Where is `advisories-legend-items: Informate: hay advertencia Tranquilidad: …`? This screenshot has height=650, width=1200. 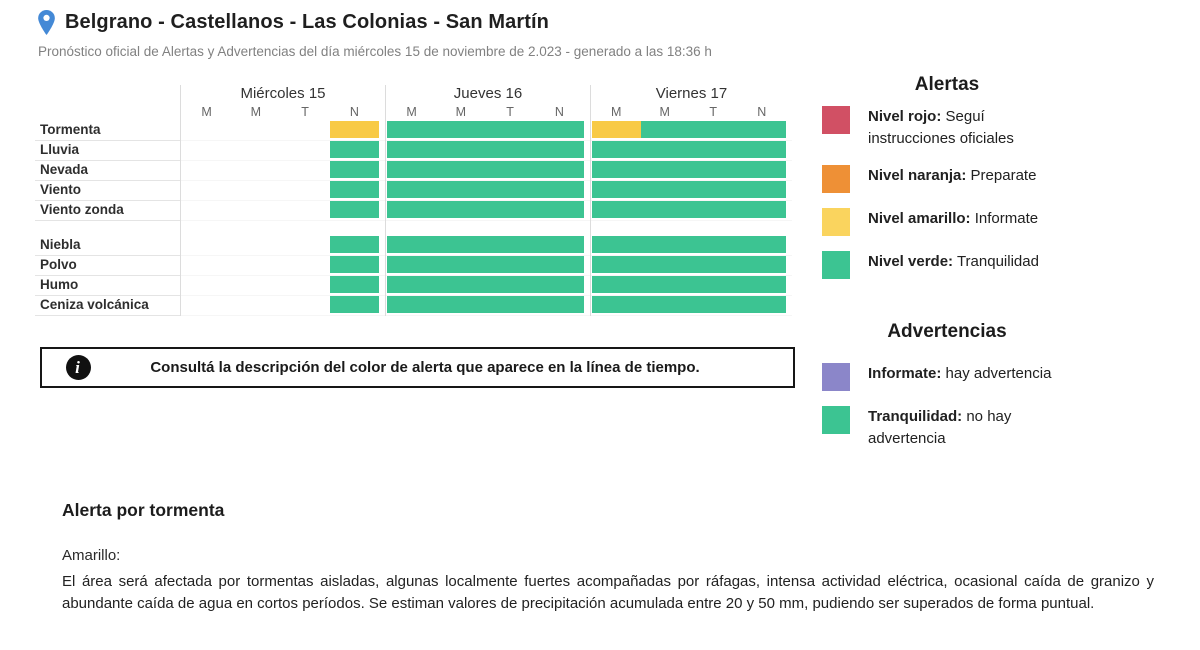
advisories-legend-items: Informate: hay advertencia Tranquilidad: … is located at coordinates (953, 406).